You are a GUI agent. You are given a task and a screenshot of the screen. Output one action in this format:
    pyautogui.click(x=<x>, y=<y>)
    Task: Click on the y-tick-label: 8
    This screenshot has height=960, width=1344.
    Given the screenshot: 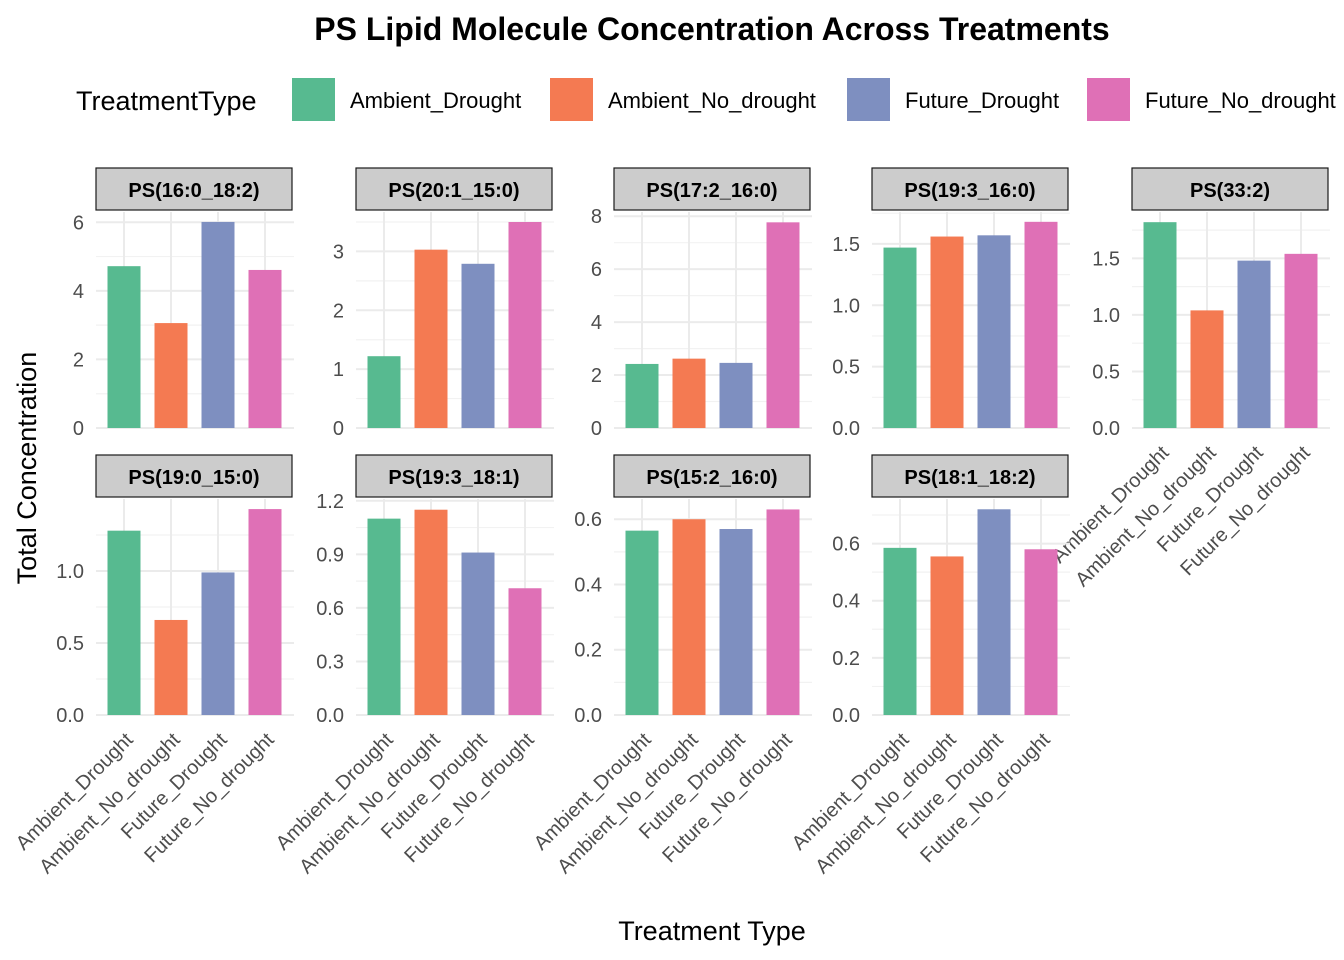 What is the action you would take?
    pyautogui.click(x=596, y=217)
    